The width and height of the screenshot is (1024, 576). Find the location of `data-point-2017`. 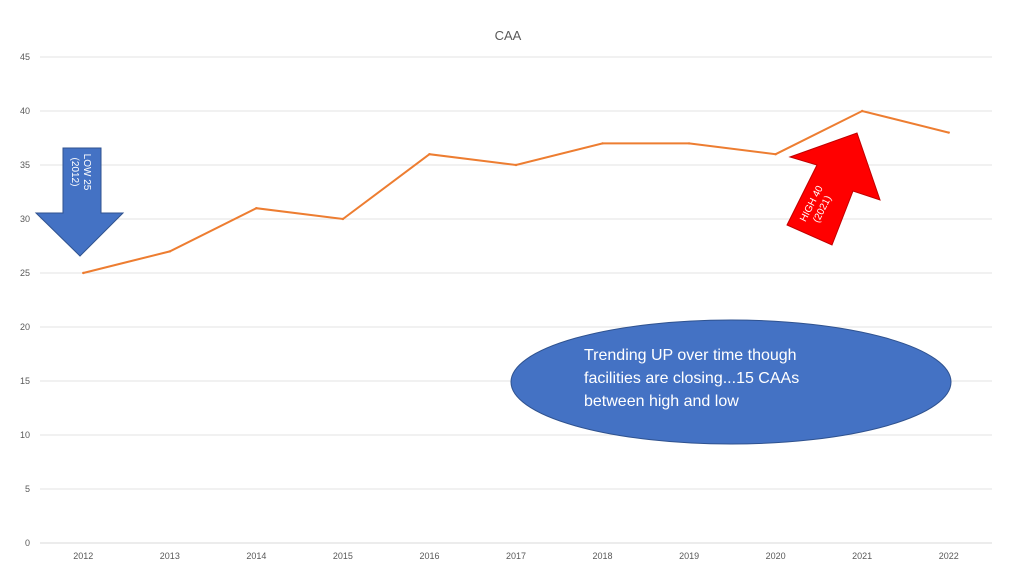

data-point-2017 is located at coordinates (516, 165).